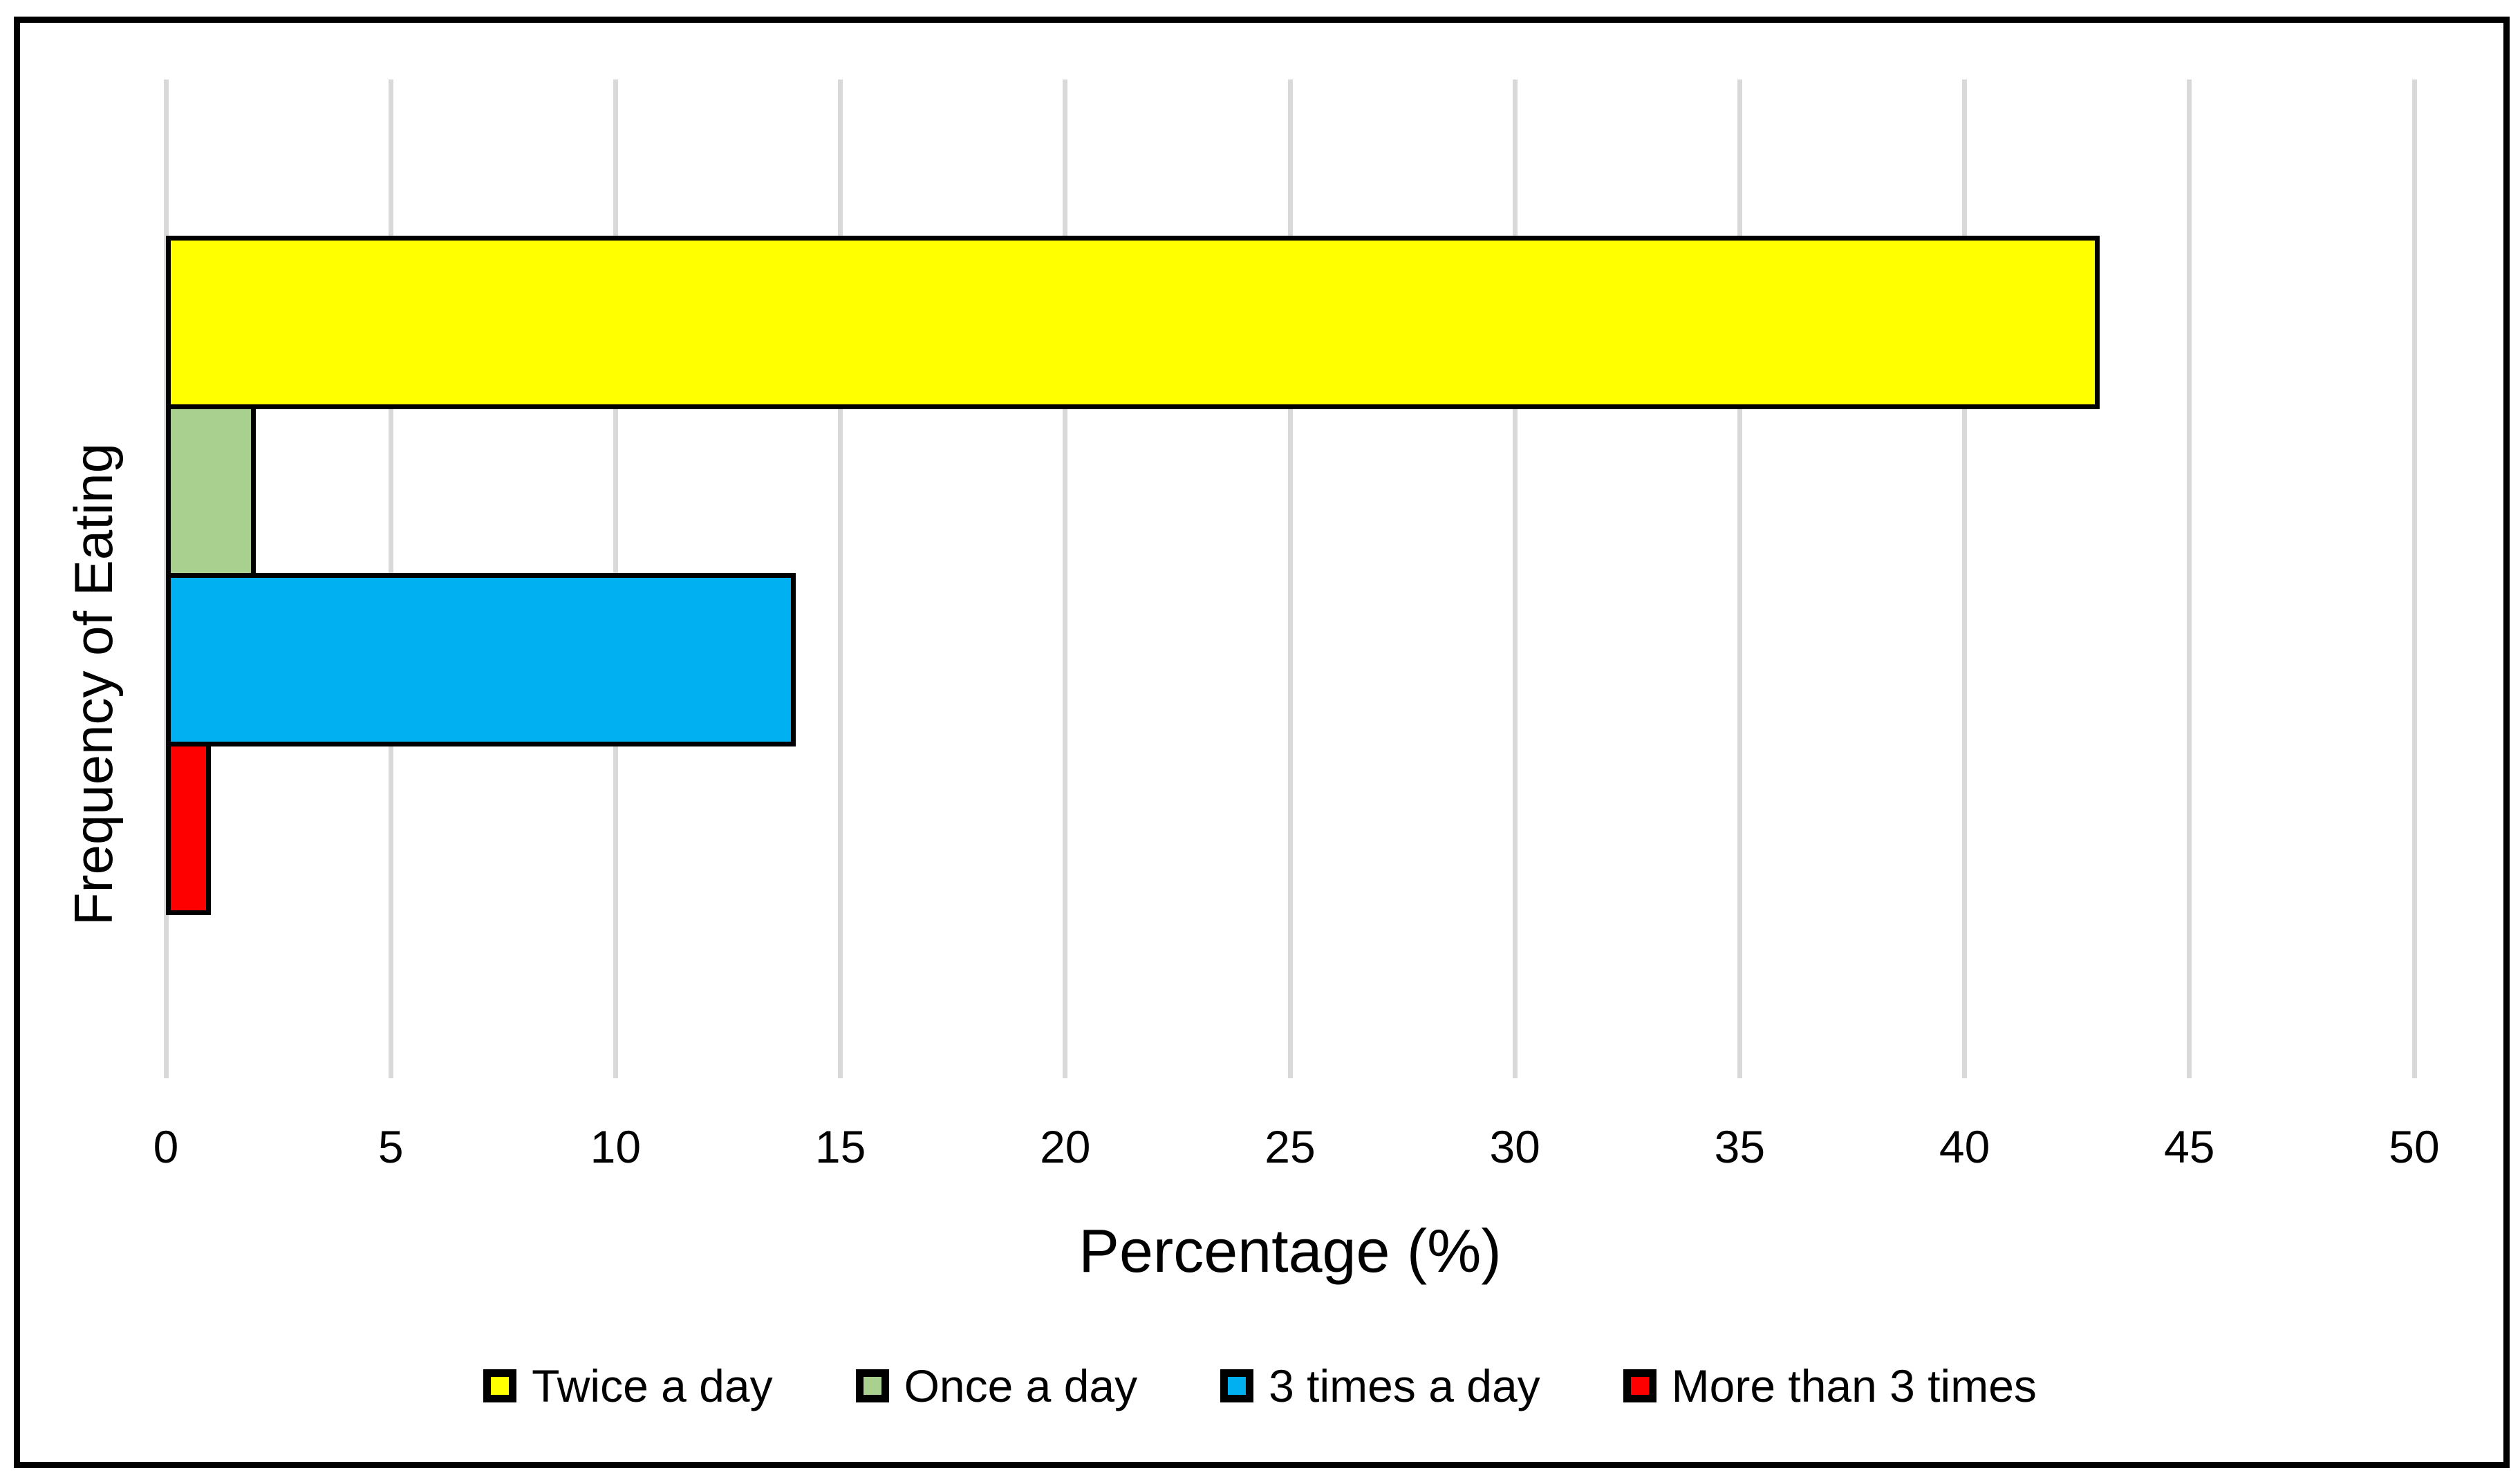 The image size is (2520, 1484). What do you see at coordinates (1133, 322) in the screenshot?
I see `bar-twice-a-day` at bounding box center [1133, 322].